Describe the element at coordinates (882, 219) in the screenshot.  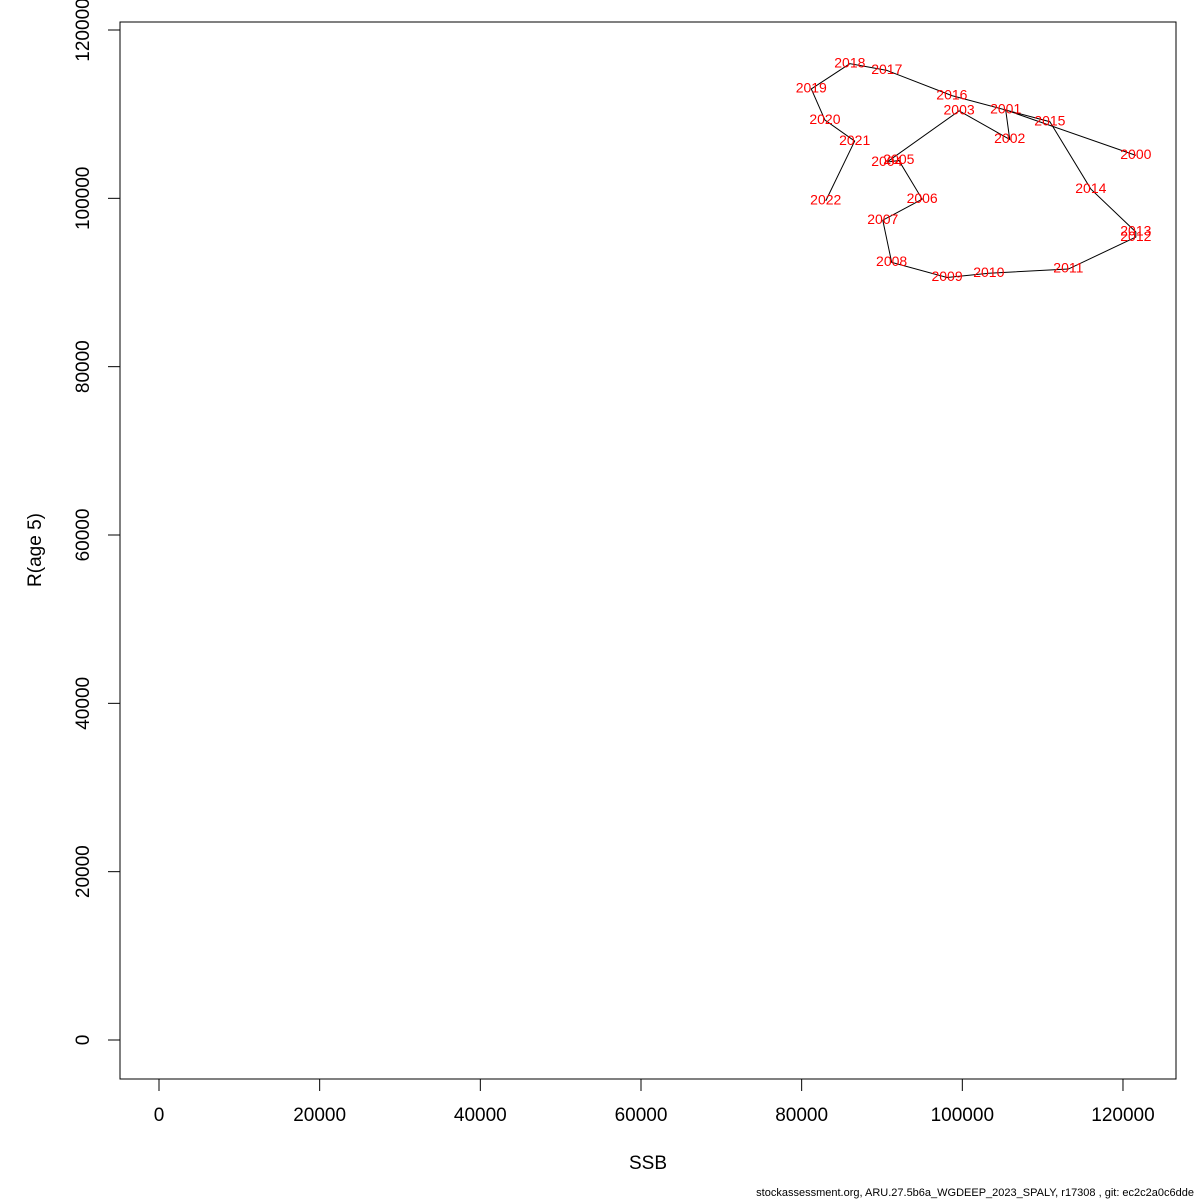
I see `year-point-label: 2007` at that location.